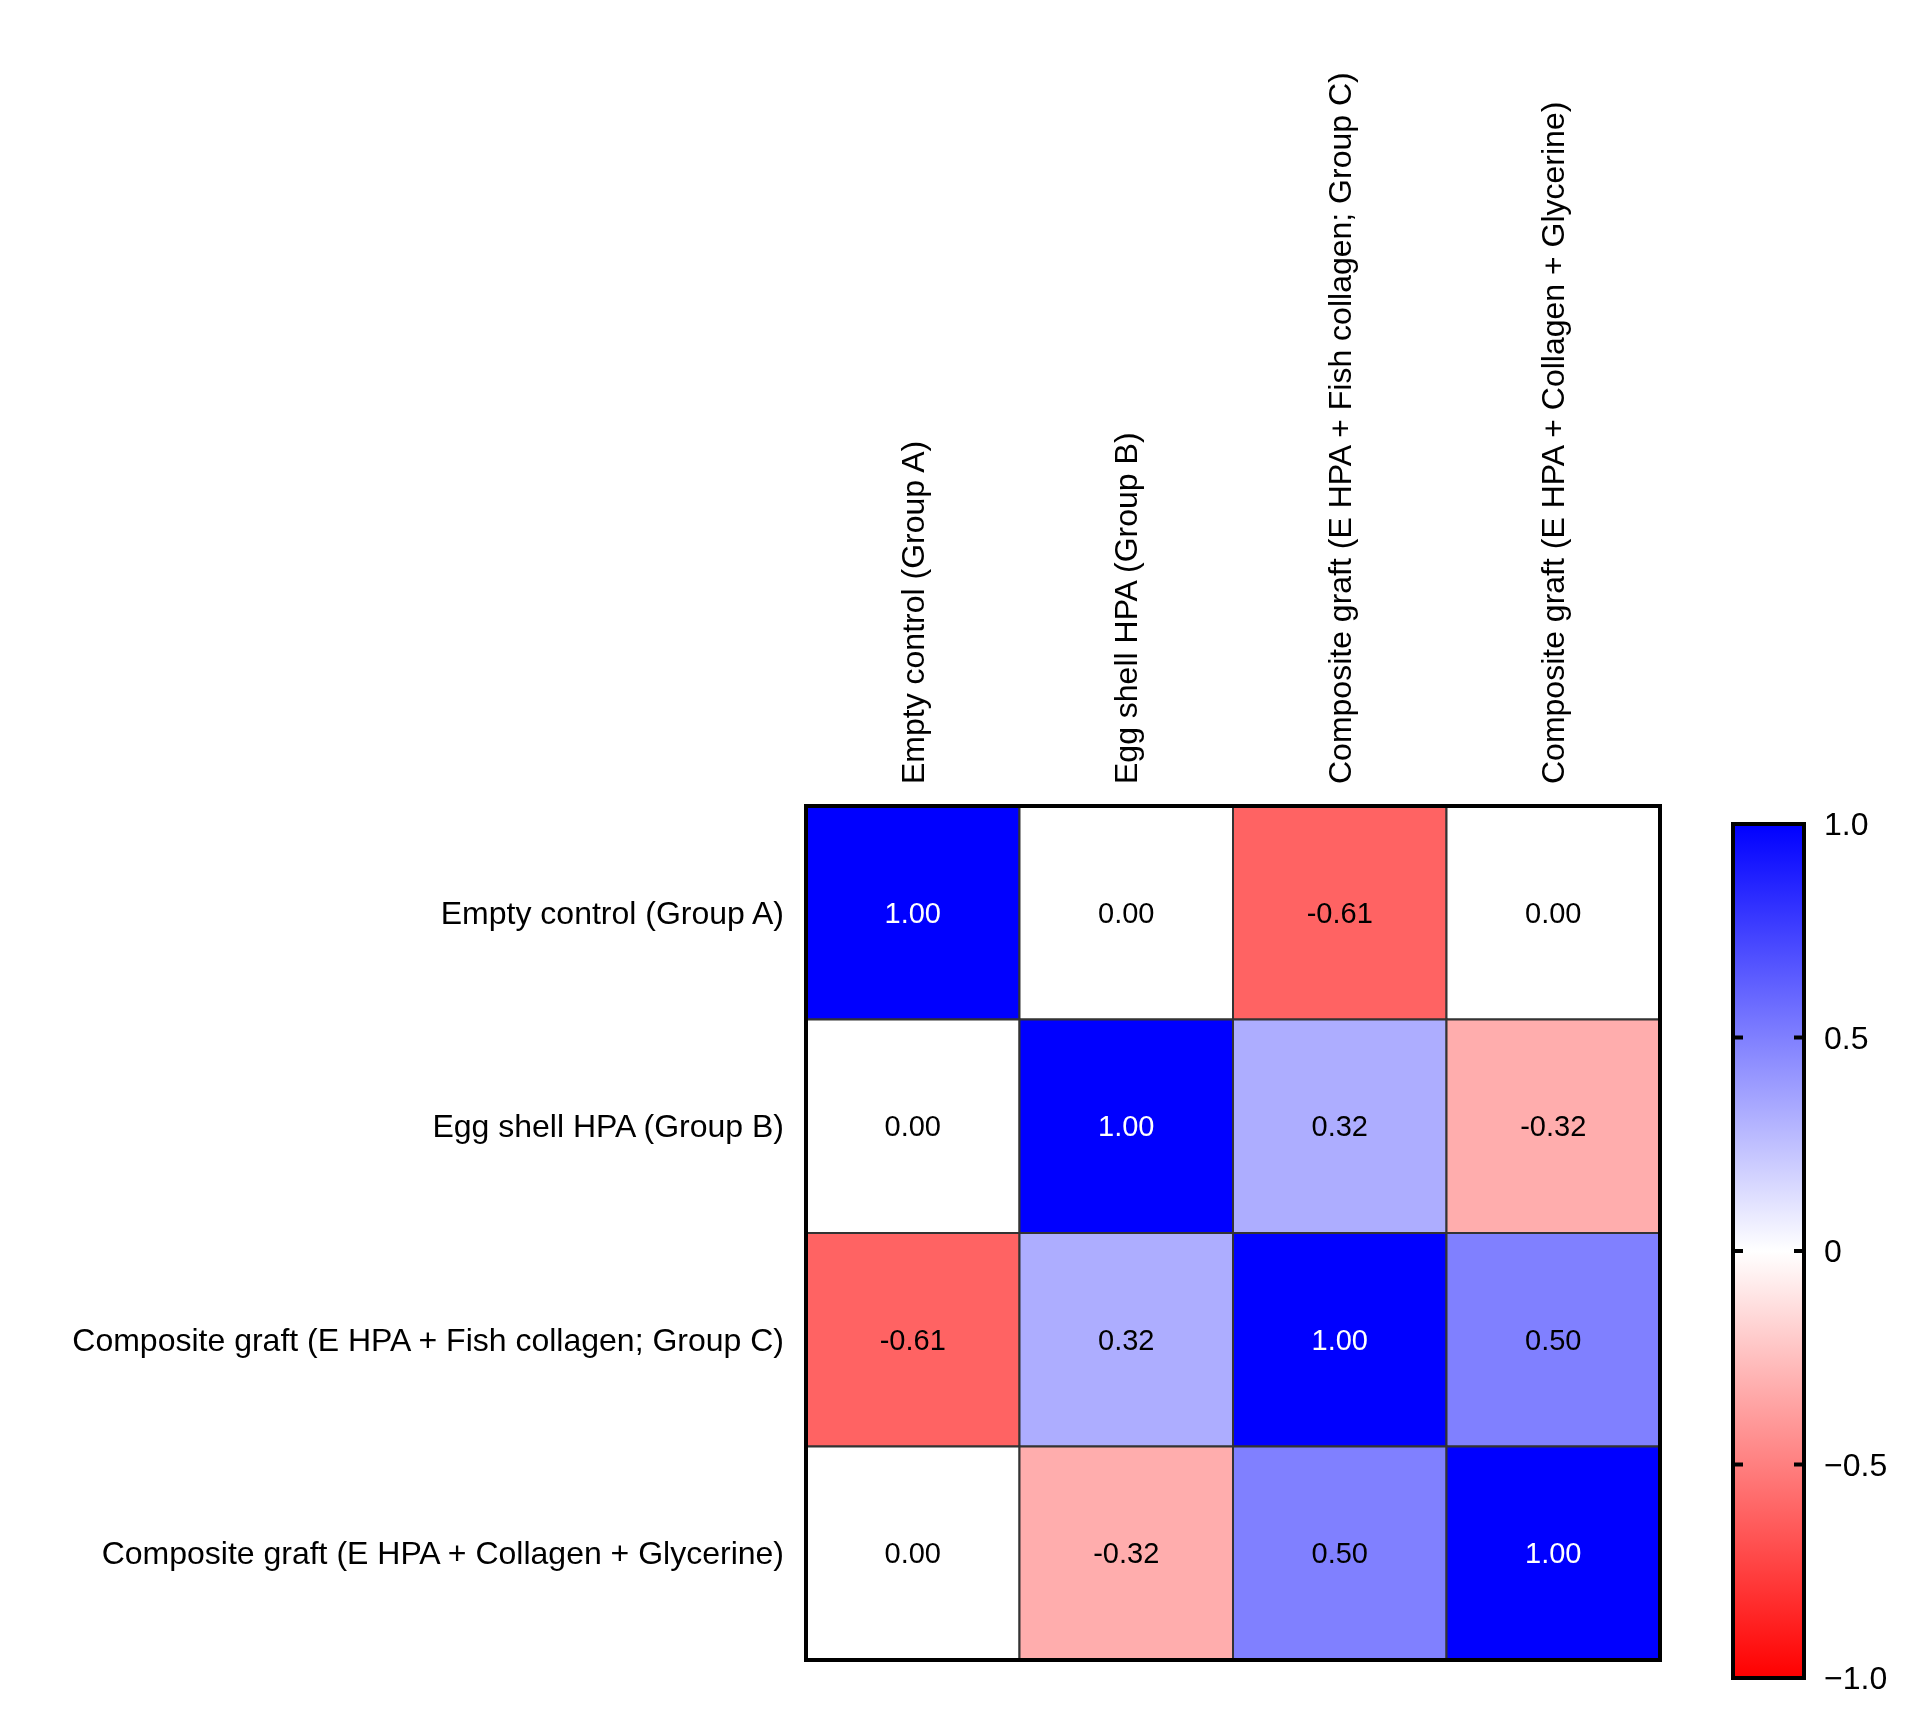 The image size is (1914, 1715). Describe the element at coordinates (1553, 442) in the screenshot. I see `x-tick-label: Composite graft (E HPA + Collagen + Glycerine)` at that location.